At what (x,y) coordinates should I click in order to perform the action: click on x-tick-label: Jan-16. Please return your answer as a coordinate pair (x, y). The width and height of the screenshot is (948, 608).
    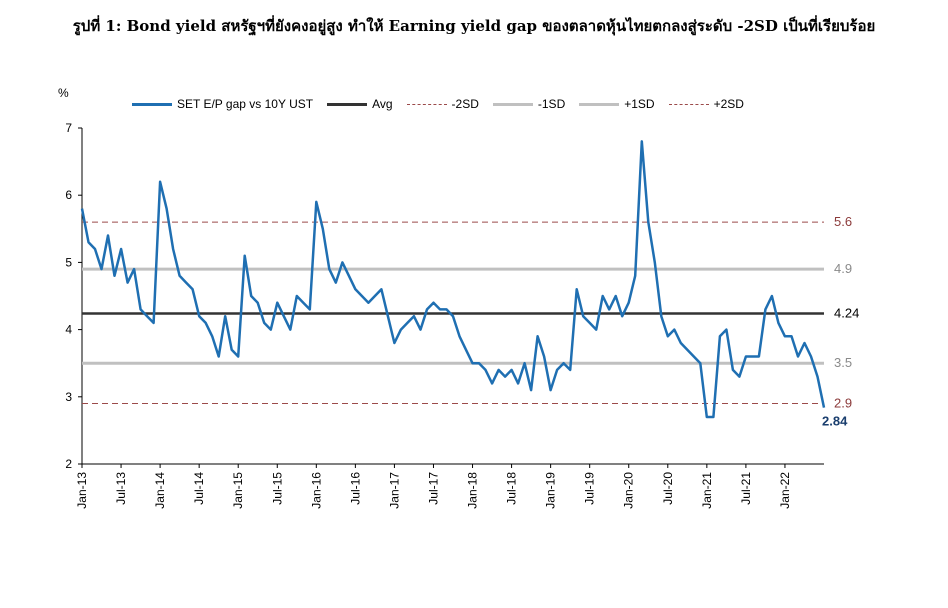
    Looking at the image, I should click on (316, 490).